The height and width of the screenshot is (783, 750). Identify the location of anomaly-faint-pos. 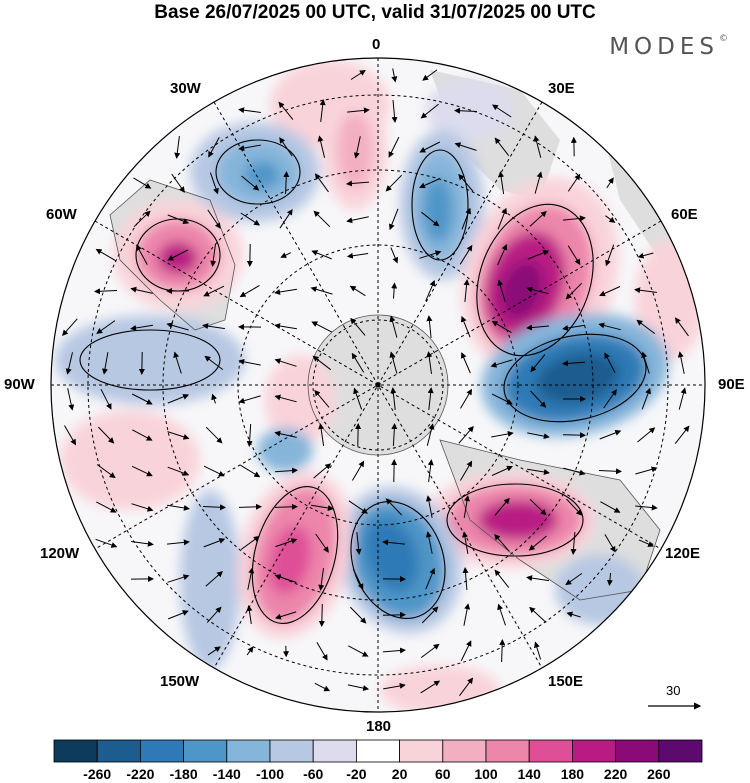
(130, 460).